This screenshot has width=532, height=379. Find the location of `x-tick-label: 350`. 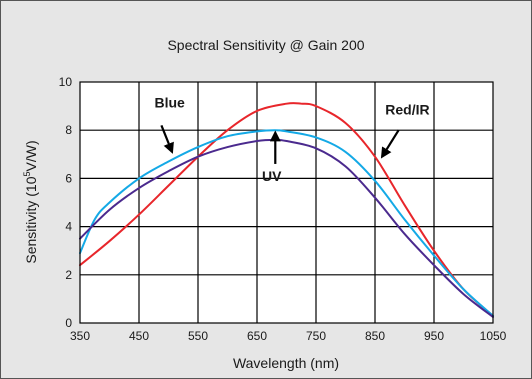

x-tick-label: 350 is located at coordinates (80, 336).